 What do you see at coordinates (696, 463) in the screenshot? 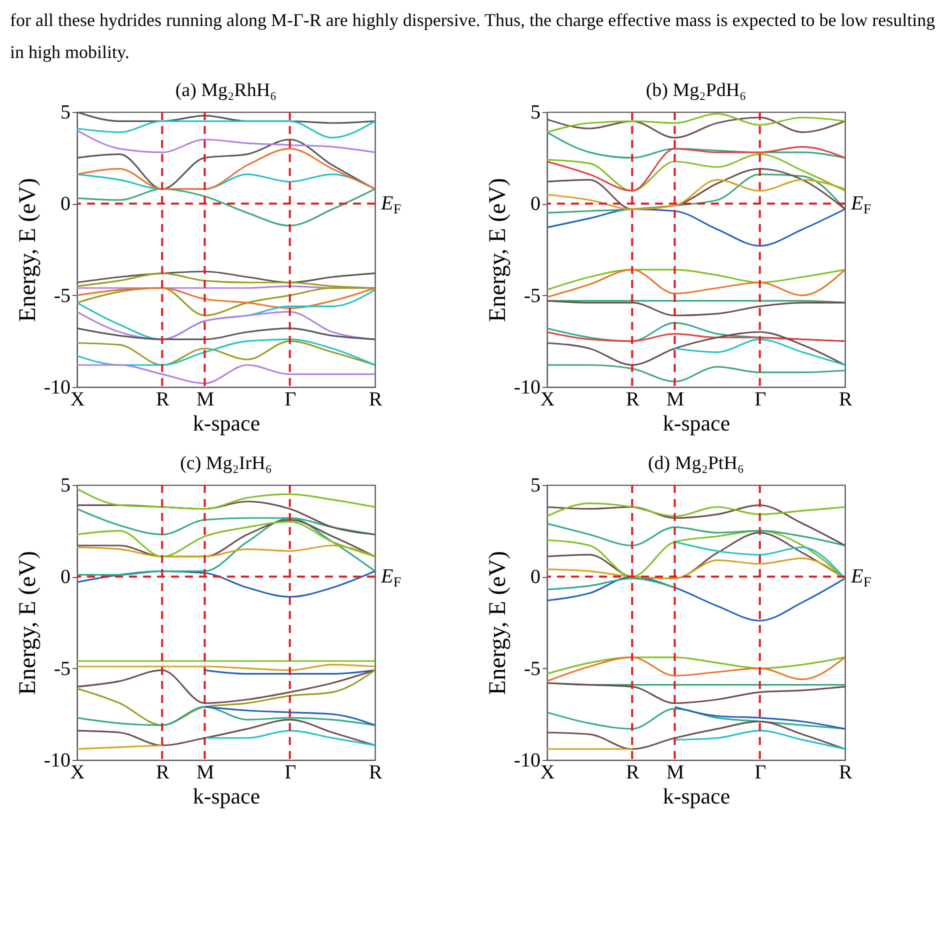
I see `chart-title: (d) Mg₂PtH₆` at bounding box center [696, 463].